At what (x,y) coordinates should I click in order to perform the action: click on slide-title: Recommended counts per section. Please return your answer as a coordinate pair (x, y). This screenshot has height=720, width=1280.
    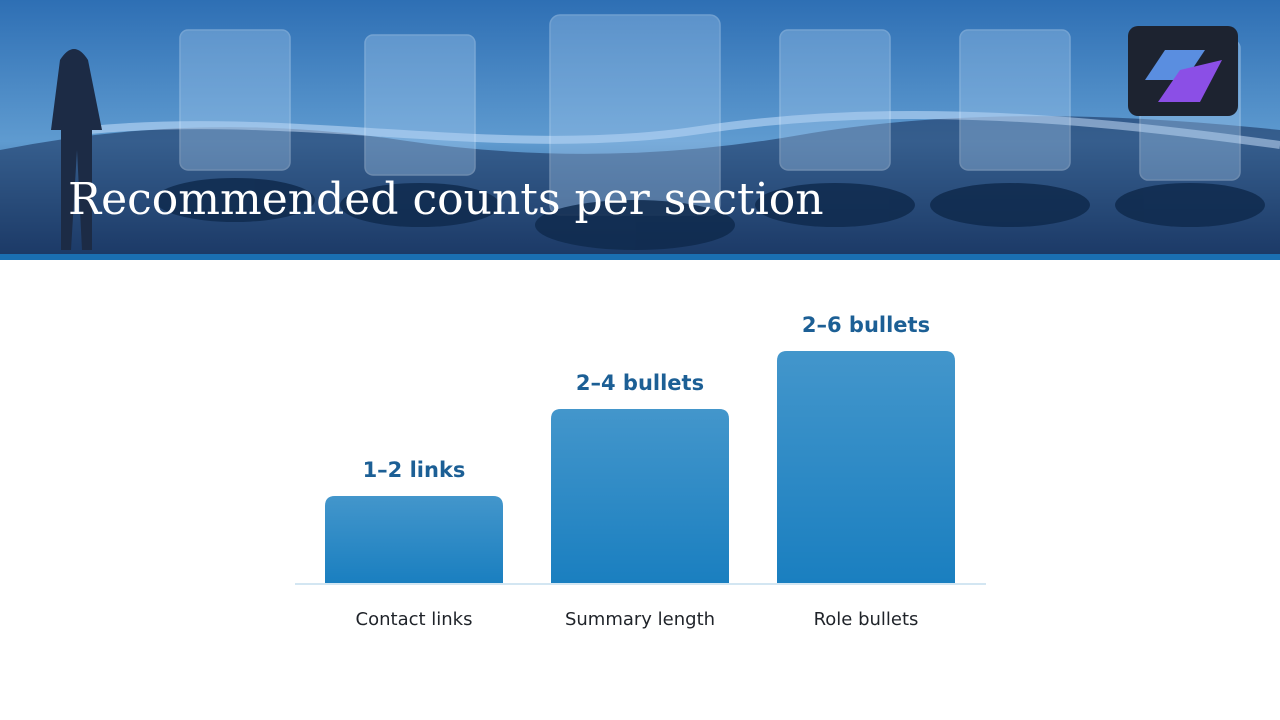
    Looking at the image, I should click on (446, 199).